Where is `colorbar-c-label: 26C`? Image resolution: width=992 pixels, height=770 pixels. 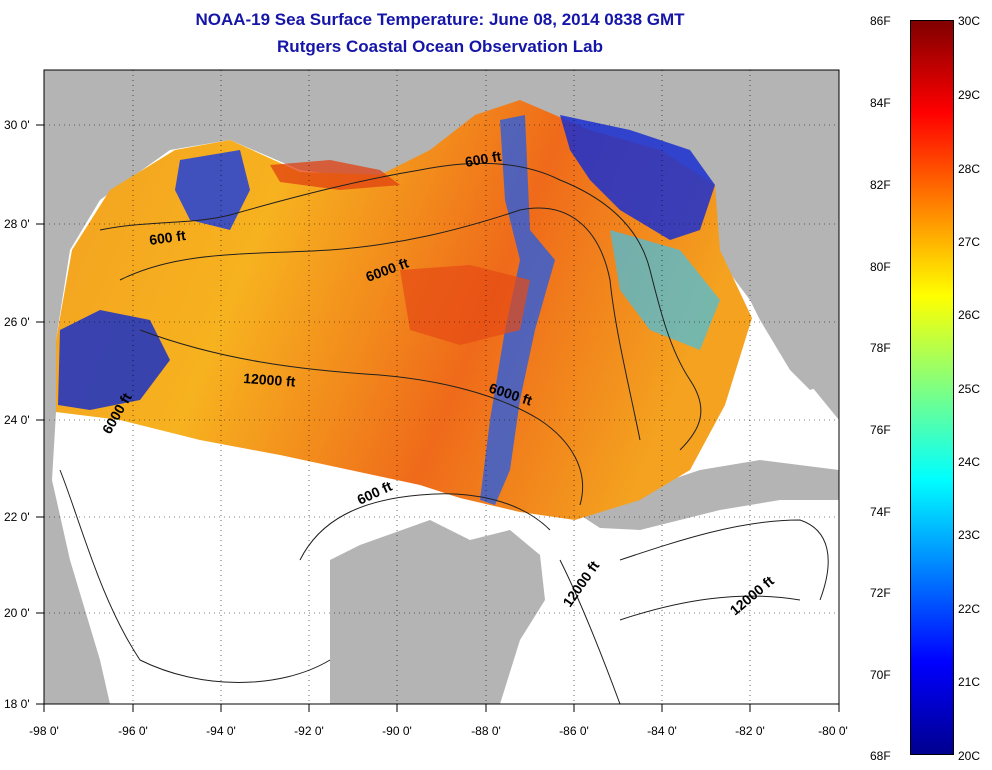 colorbar-c-label: 26C is located at coordinates (969, 315).